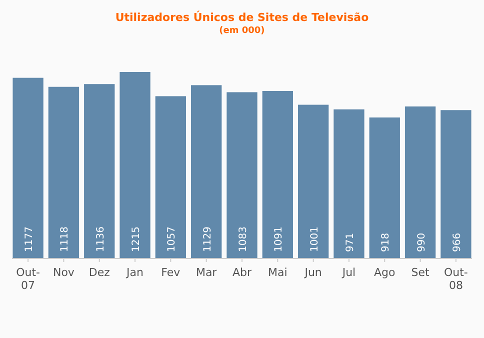  Describe the element at coordinates (136, 239) in the screenshot. I see `data-label: 1215` at that location.